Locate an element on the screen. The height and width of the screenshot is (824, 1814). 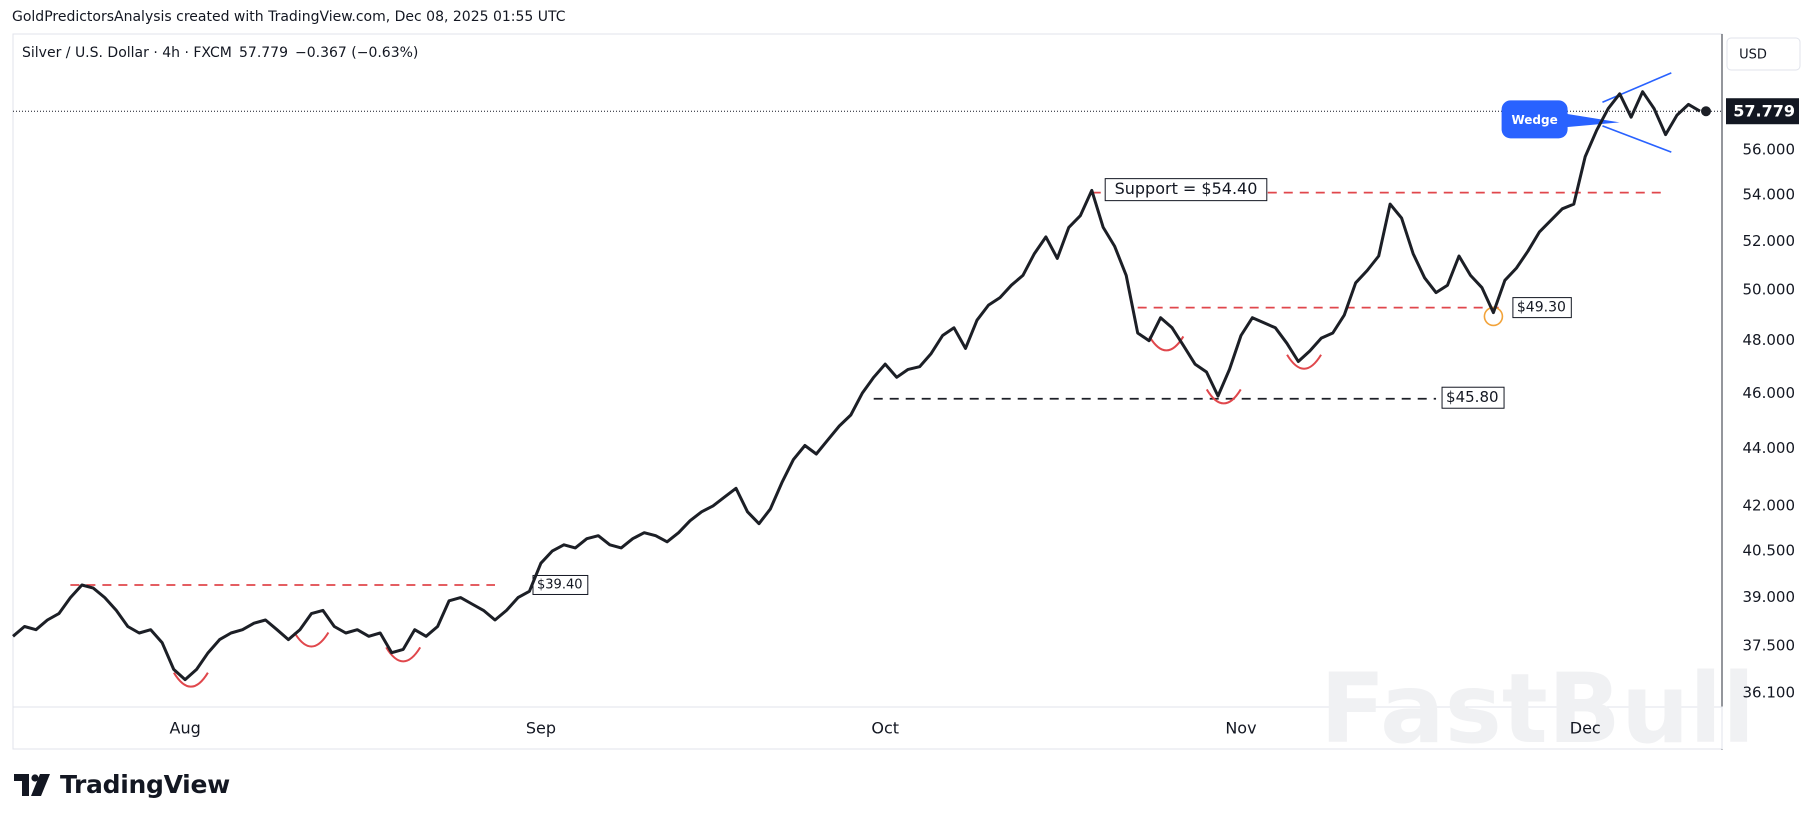
currency-button is located at coordinates (1763, 54).